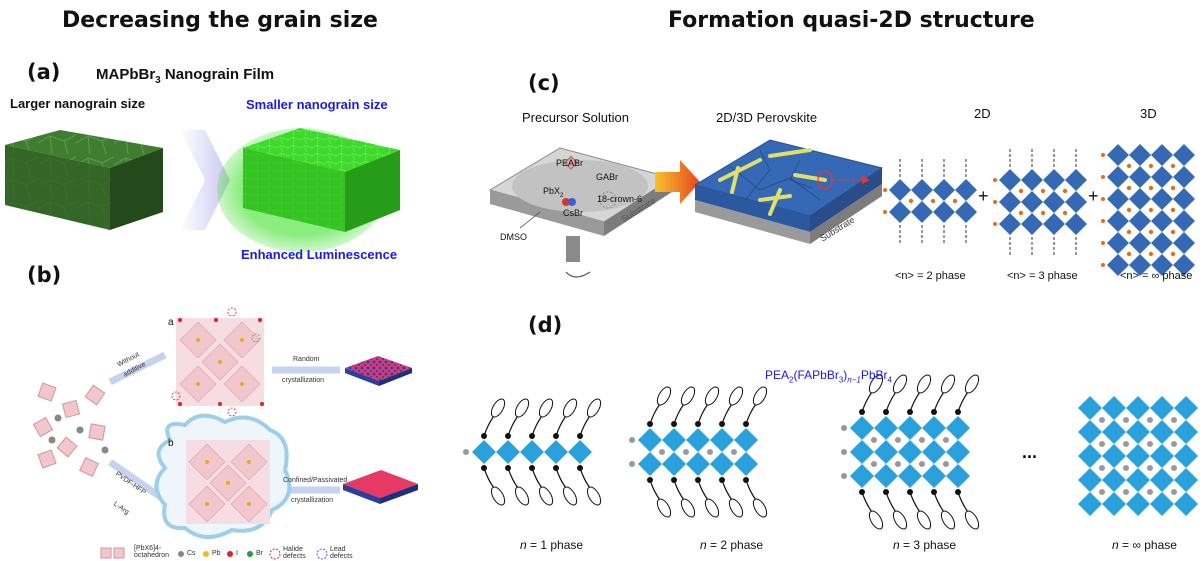 Image resolution: width=1203 pixels, height=561 pixels. What do you see at coordinates (294, 553) in the screenshot?
I see `legend-halide: Halide defects` at bounding box center [294, 553].